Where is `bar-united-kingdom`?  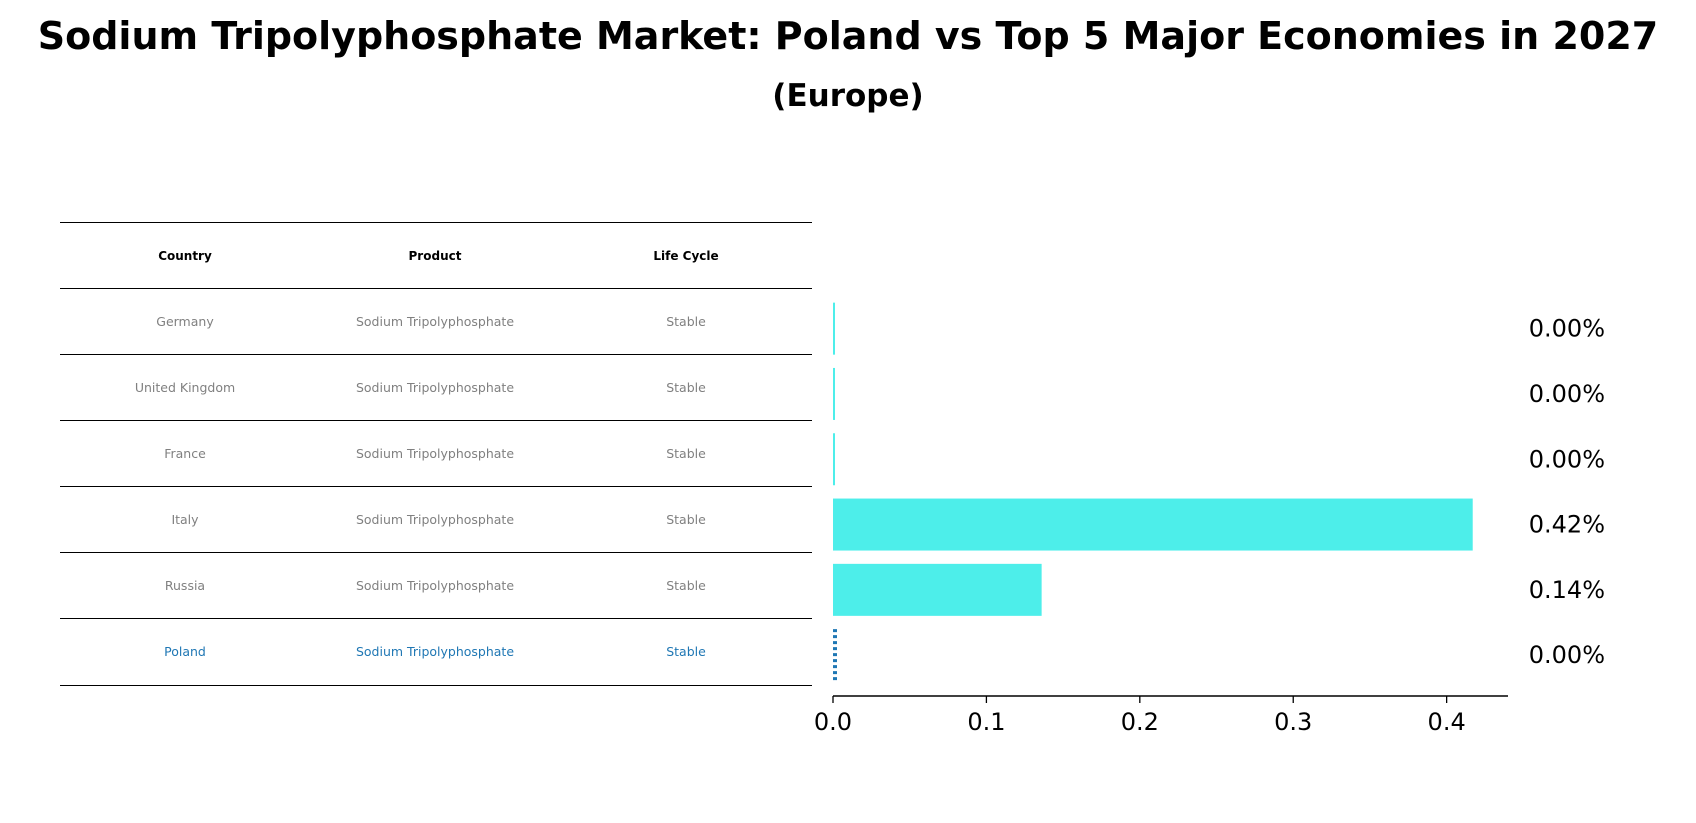 bar-united-kingdom is located at coordinates (834, 393).